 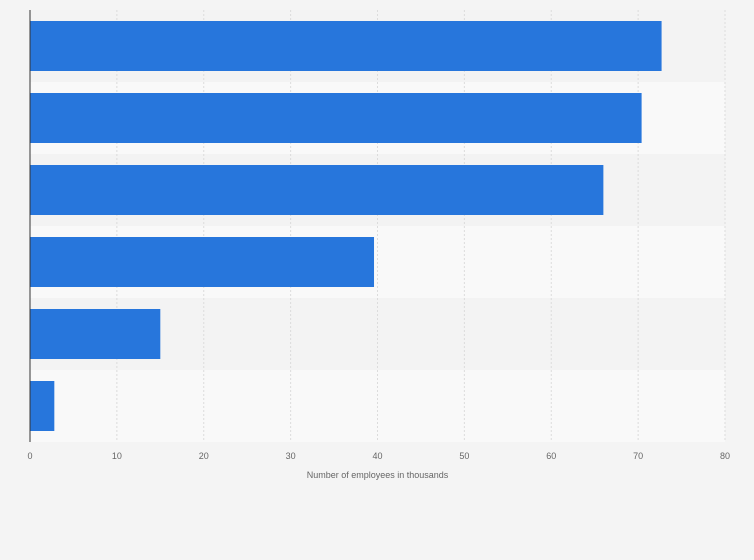 I want to click on x-tick-label: 0, so click(x=29, y=456).